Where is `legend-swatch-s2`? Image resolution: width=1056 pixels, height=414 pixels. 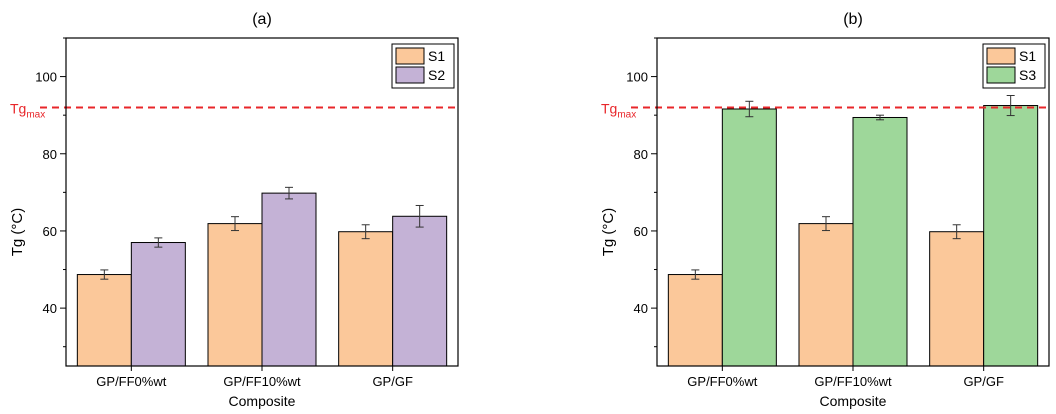
legend-swatch-s2 is located at coordinates (410, 75).